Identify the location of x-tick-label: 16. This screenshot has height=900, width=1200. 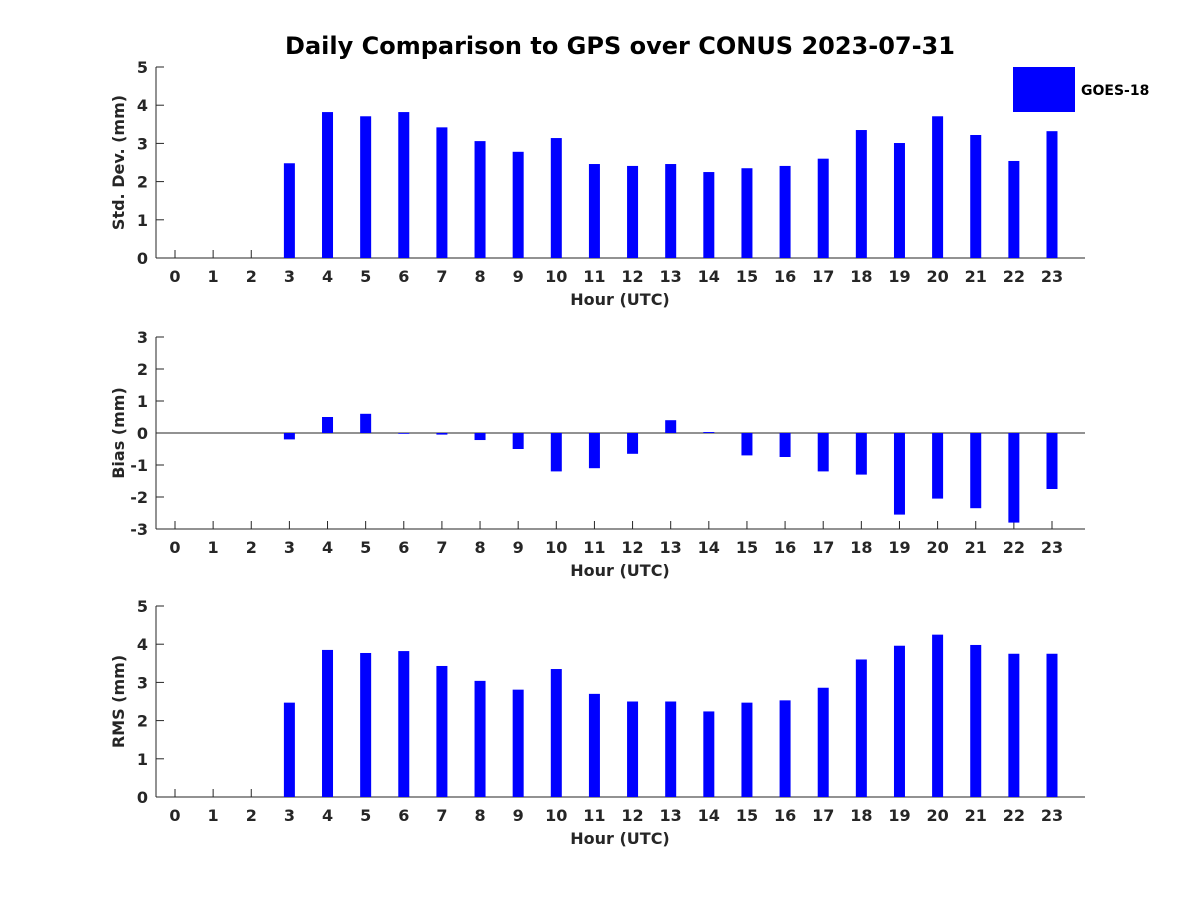
(785, 276).